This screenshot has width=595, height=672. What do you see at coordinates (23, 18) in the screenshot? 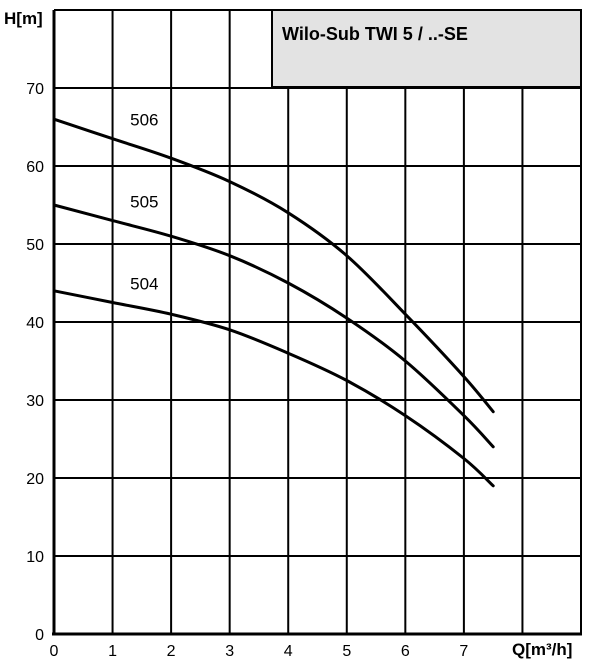
I see `y-axis-title: H[m]` at bounding box center [23, 18].